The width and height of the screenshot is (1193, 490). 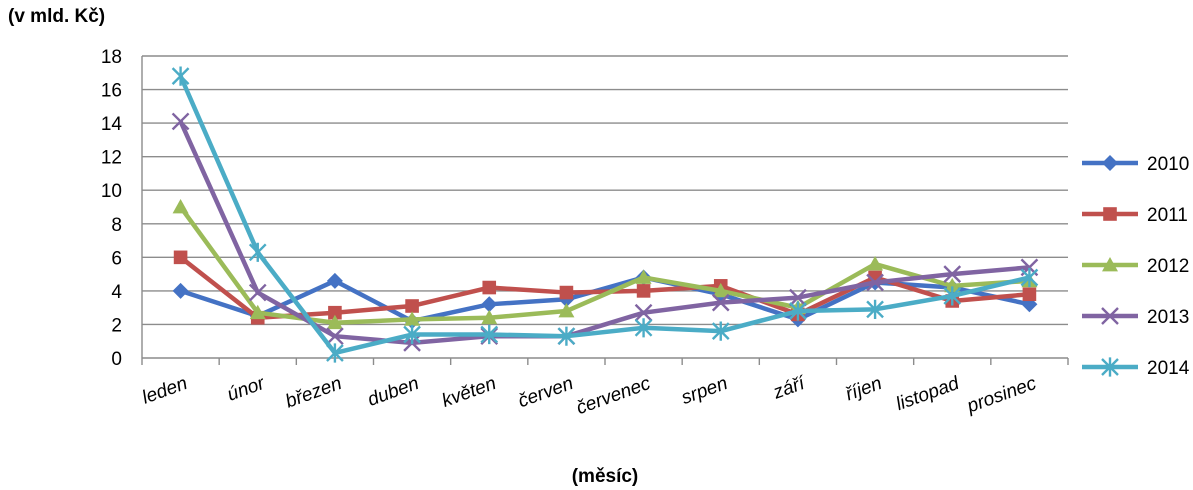 I want to click on y-axis-title: (v mld. Kč), so click(x=56, y=16).